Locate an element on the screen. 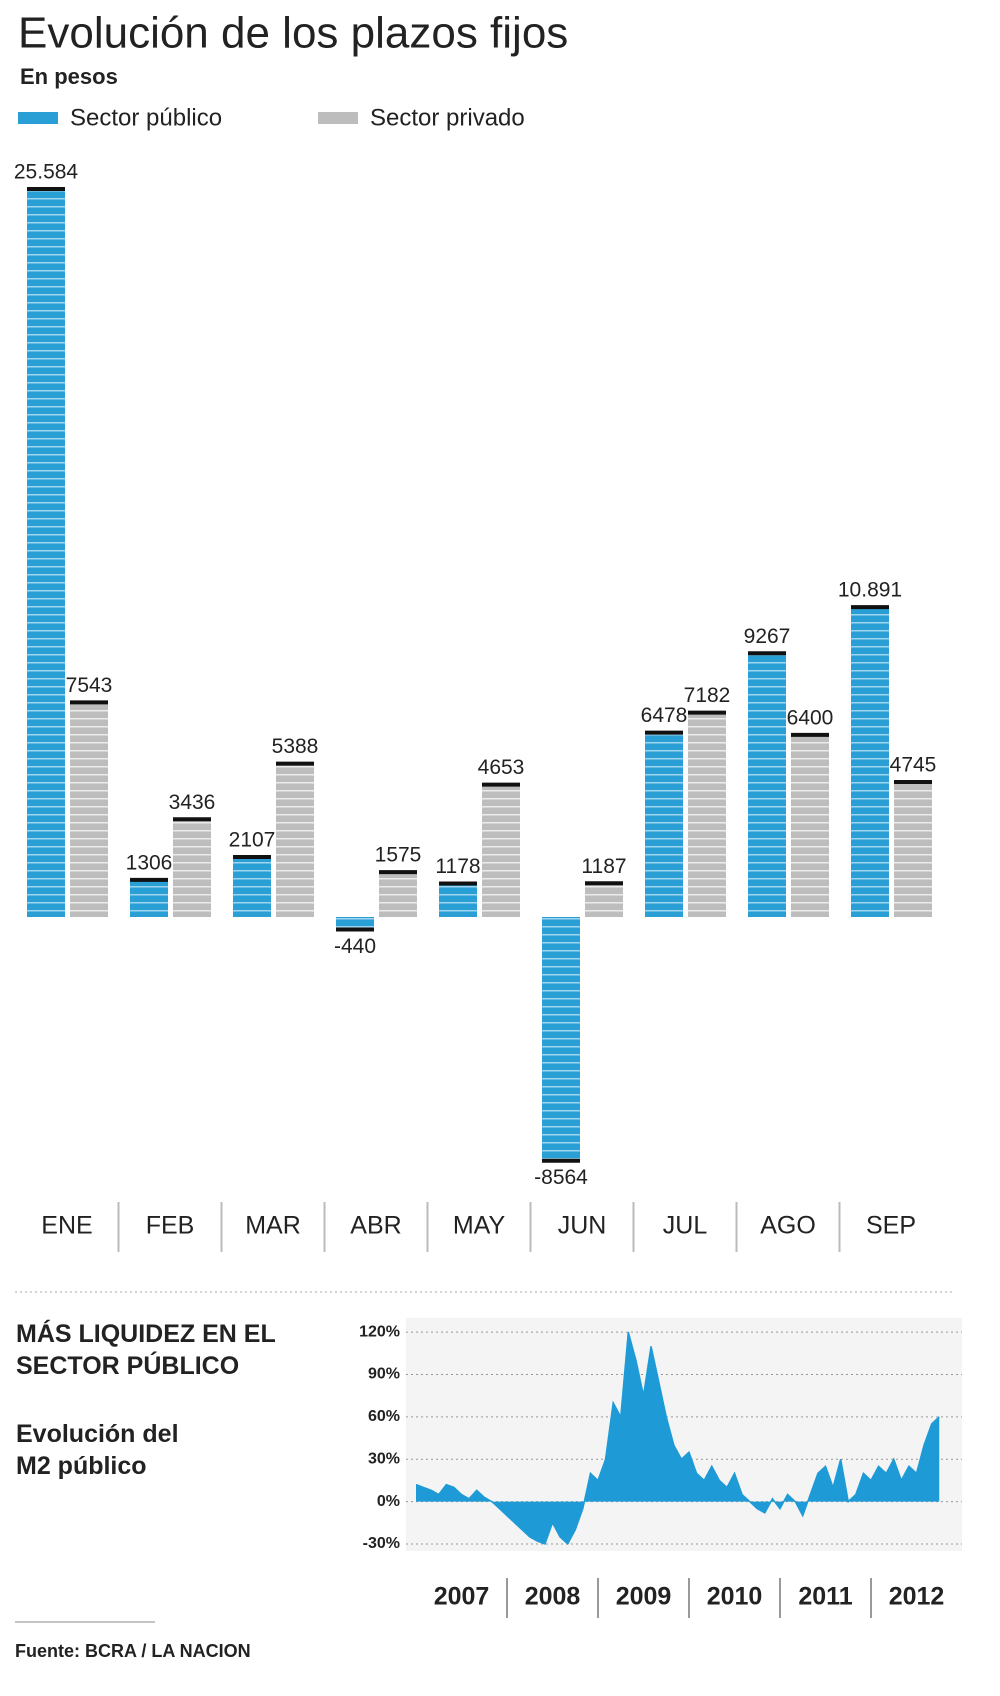 Image resolution: width=1000 pixels, height=1696 pixels. y-tick-label: 0% is located at coordinates (388, 1501).